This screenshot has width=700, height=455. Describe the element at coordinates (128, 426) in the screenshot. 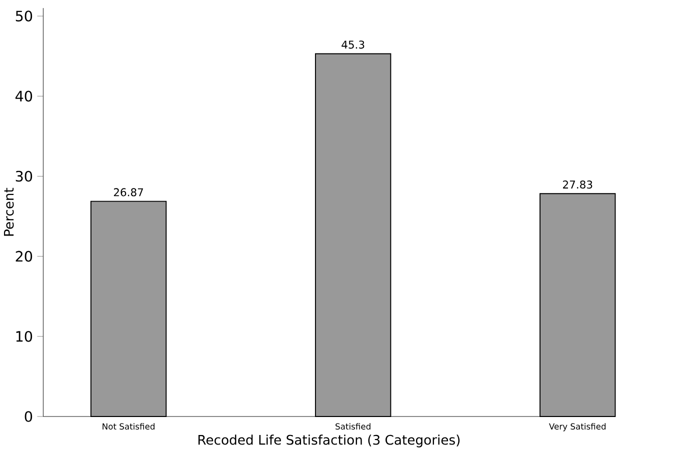

I see `x-tick-label: Not Satisfied` at that location.